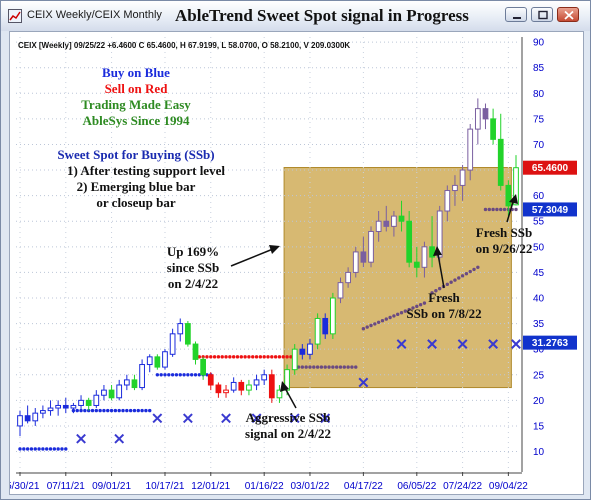  What do you see at coordinates (516, 14) in the screenshot?
I see `minimize-button` at bounding box center [516, 14].